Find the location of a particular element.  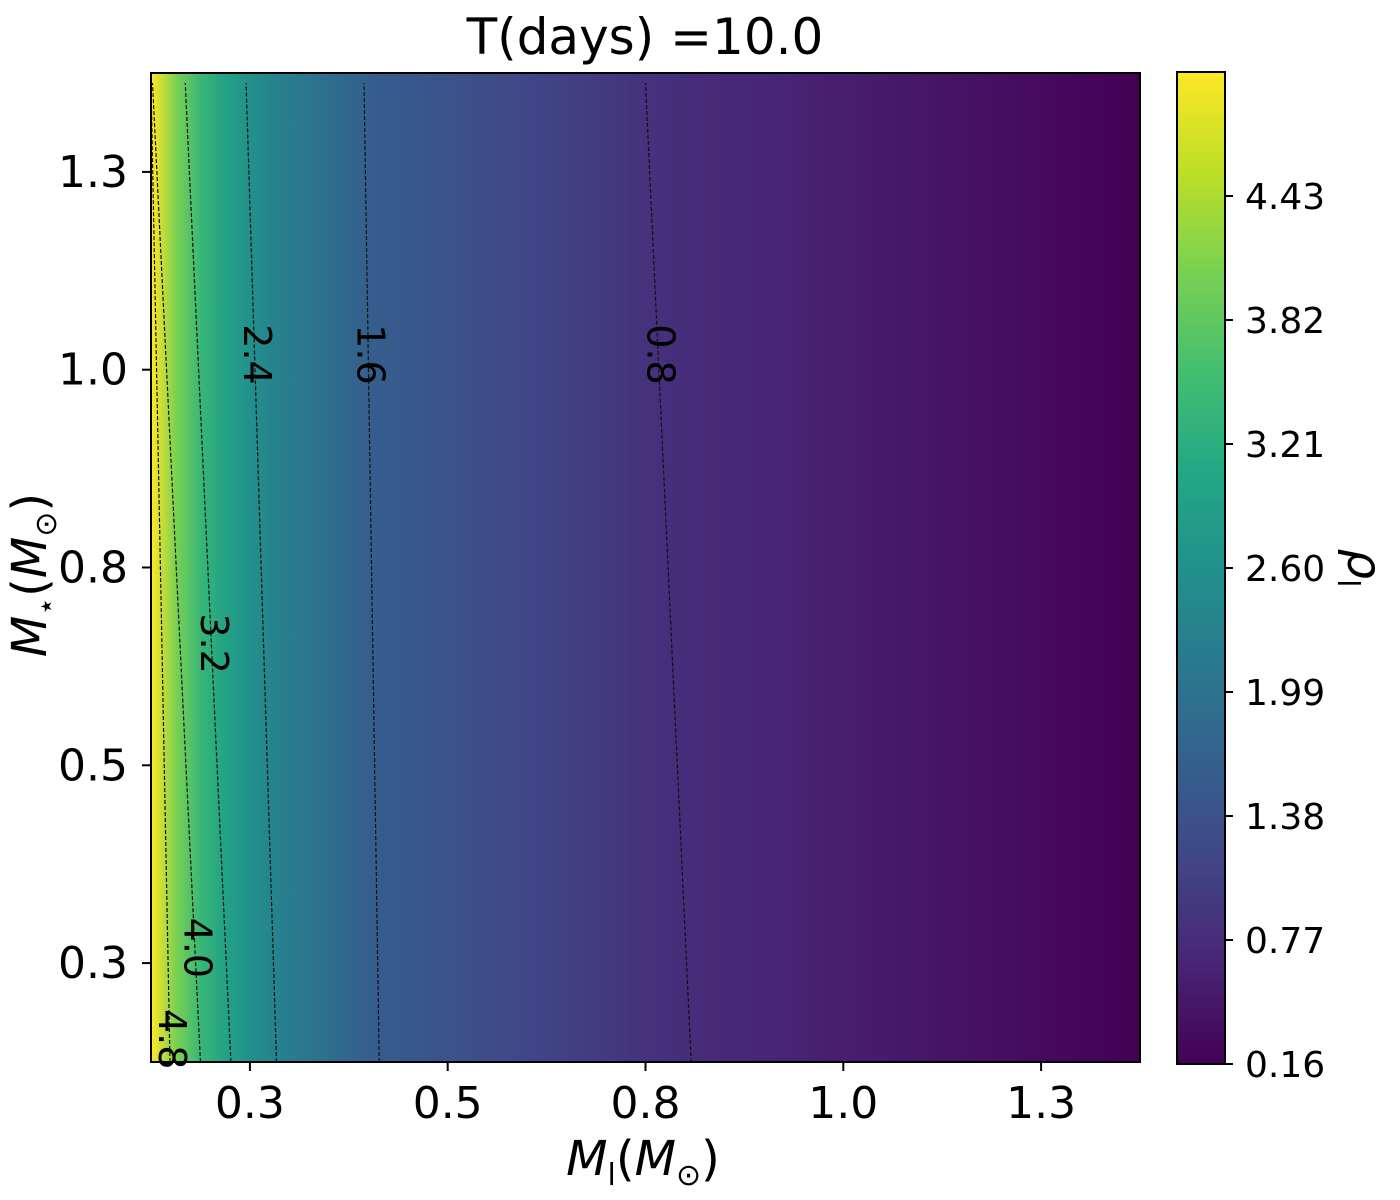

colorbar-tick-label: 1.38 is located at coordinates (1285, 817).